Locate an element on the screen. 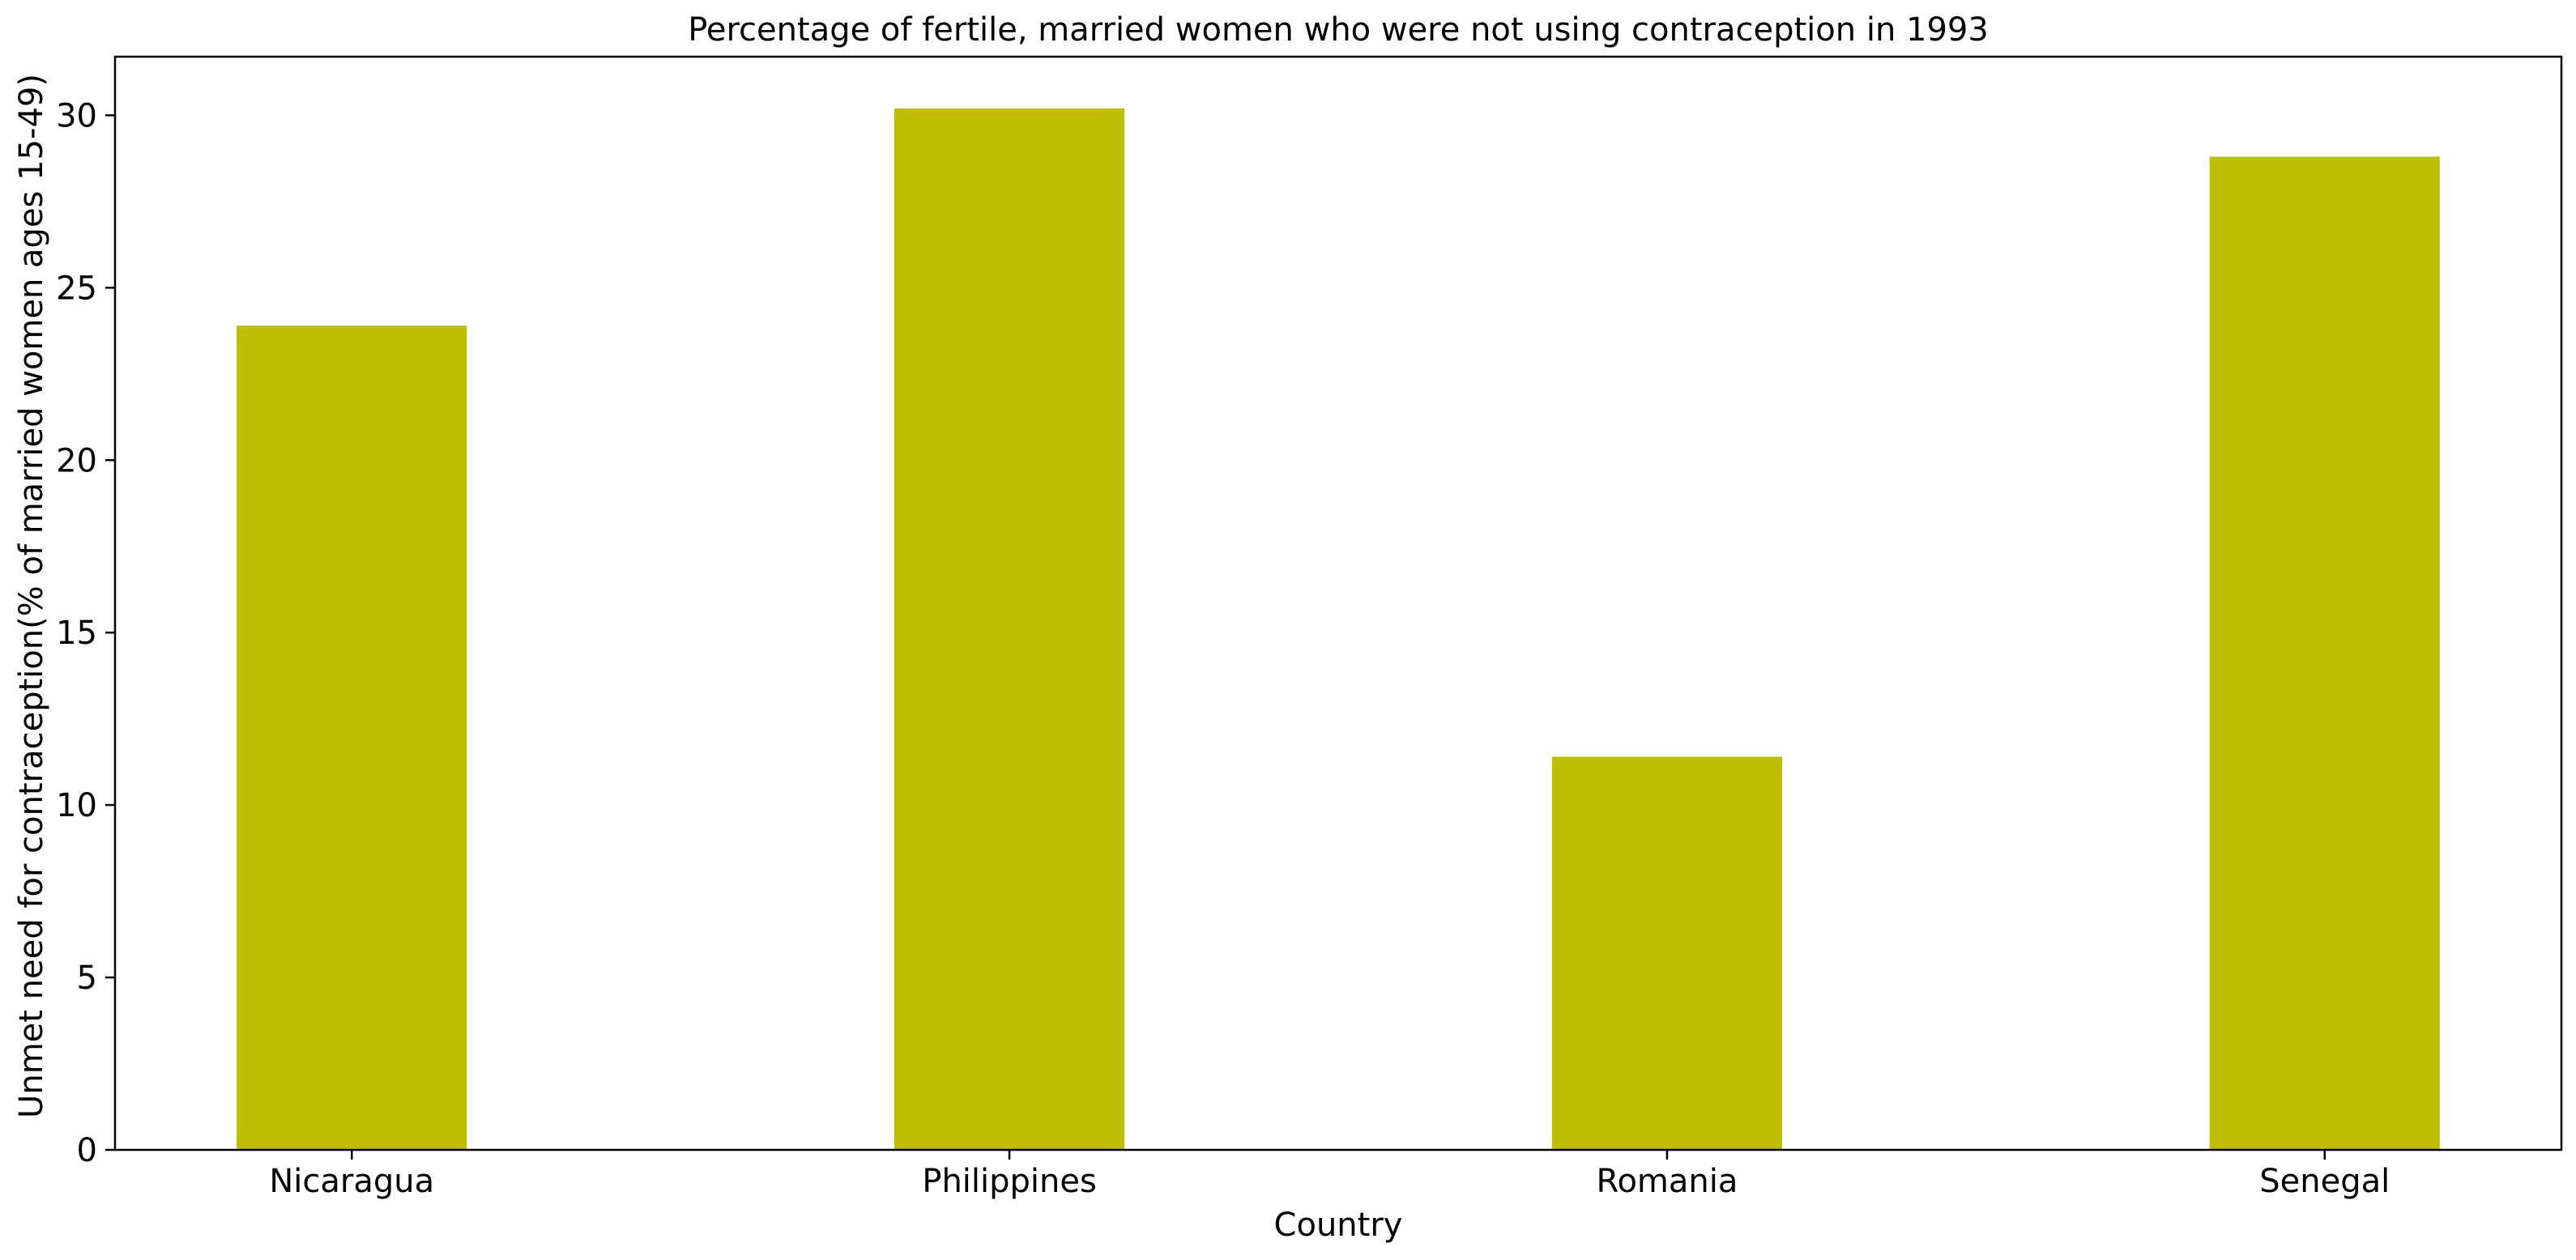 This screenshot has height=1260, width=2576. y-tick-label: 25 is located at coordinates (76, 289).